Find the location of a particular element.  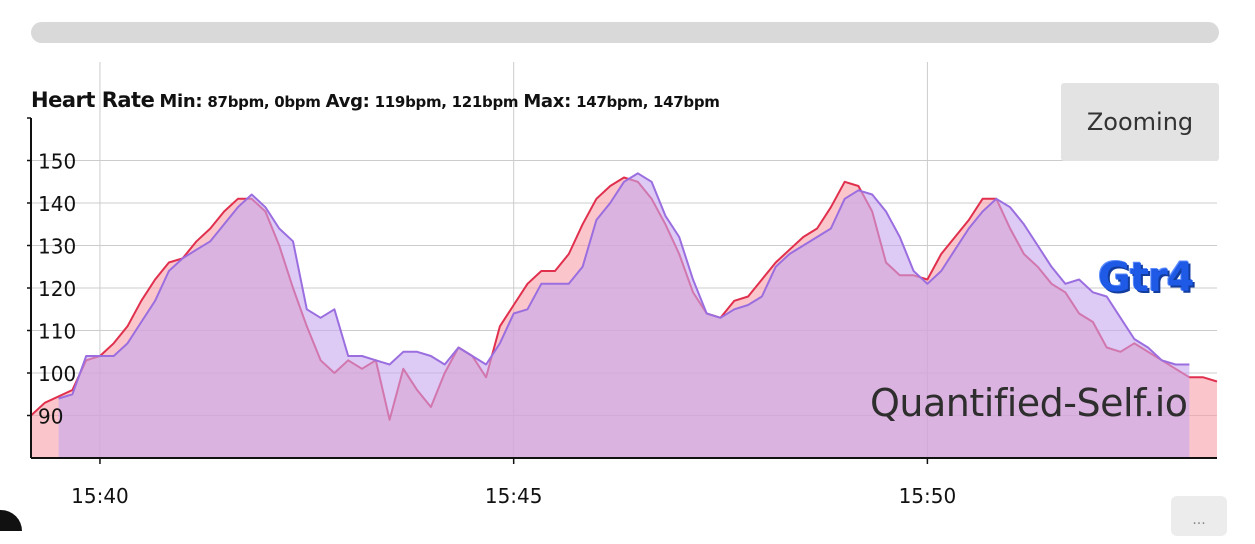

y-tick-label-130: 130 is located at coordinates (57, 247).